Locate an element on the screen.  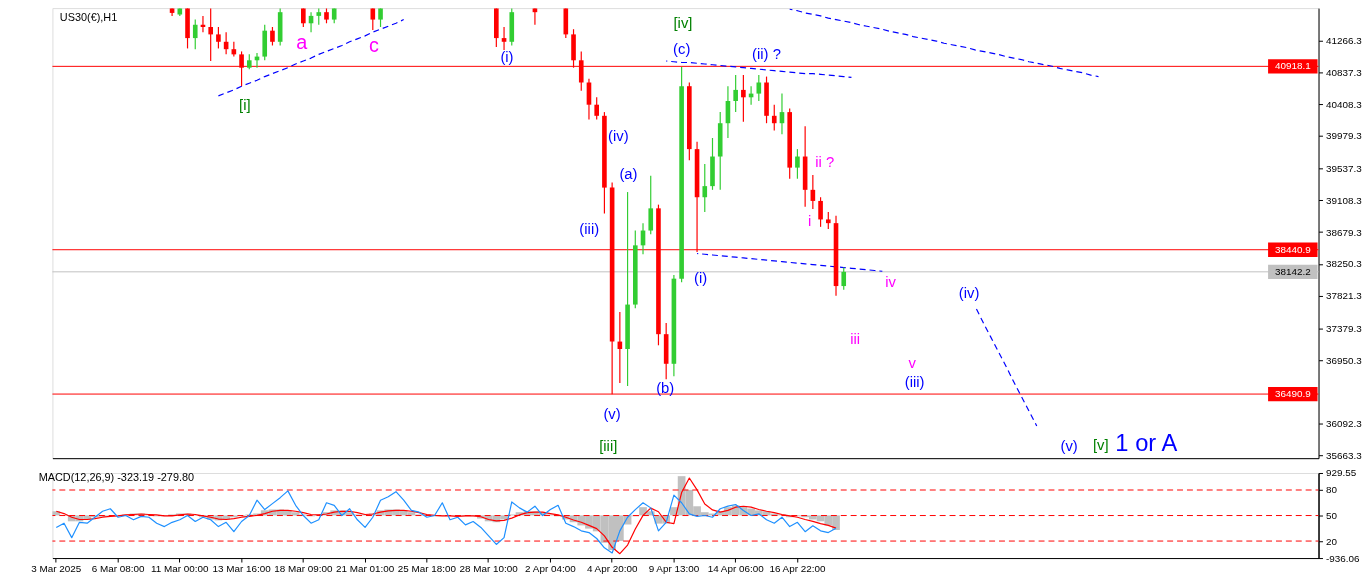
annotation: v is located at coordinates (912, 363).